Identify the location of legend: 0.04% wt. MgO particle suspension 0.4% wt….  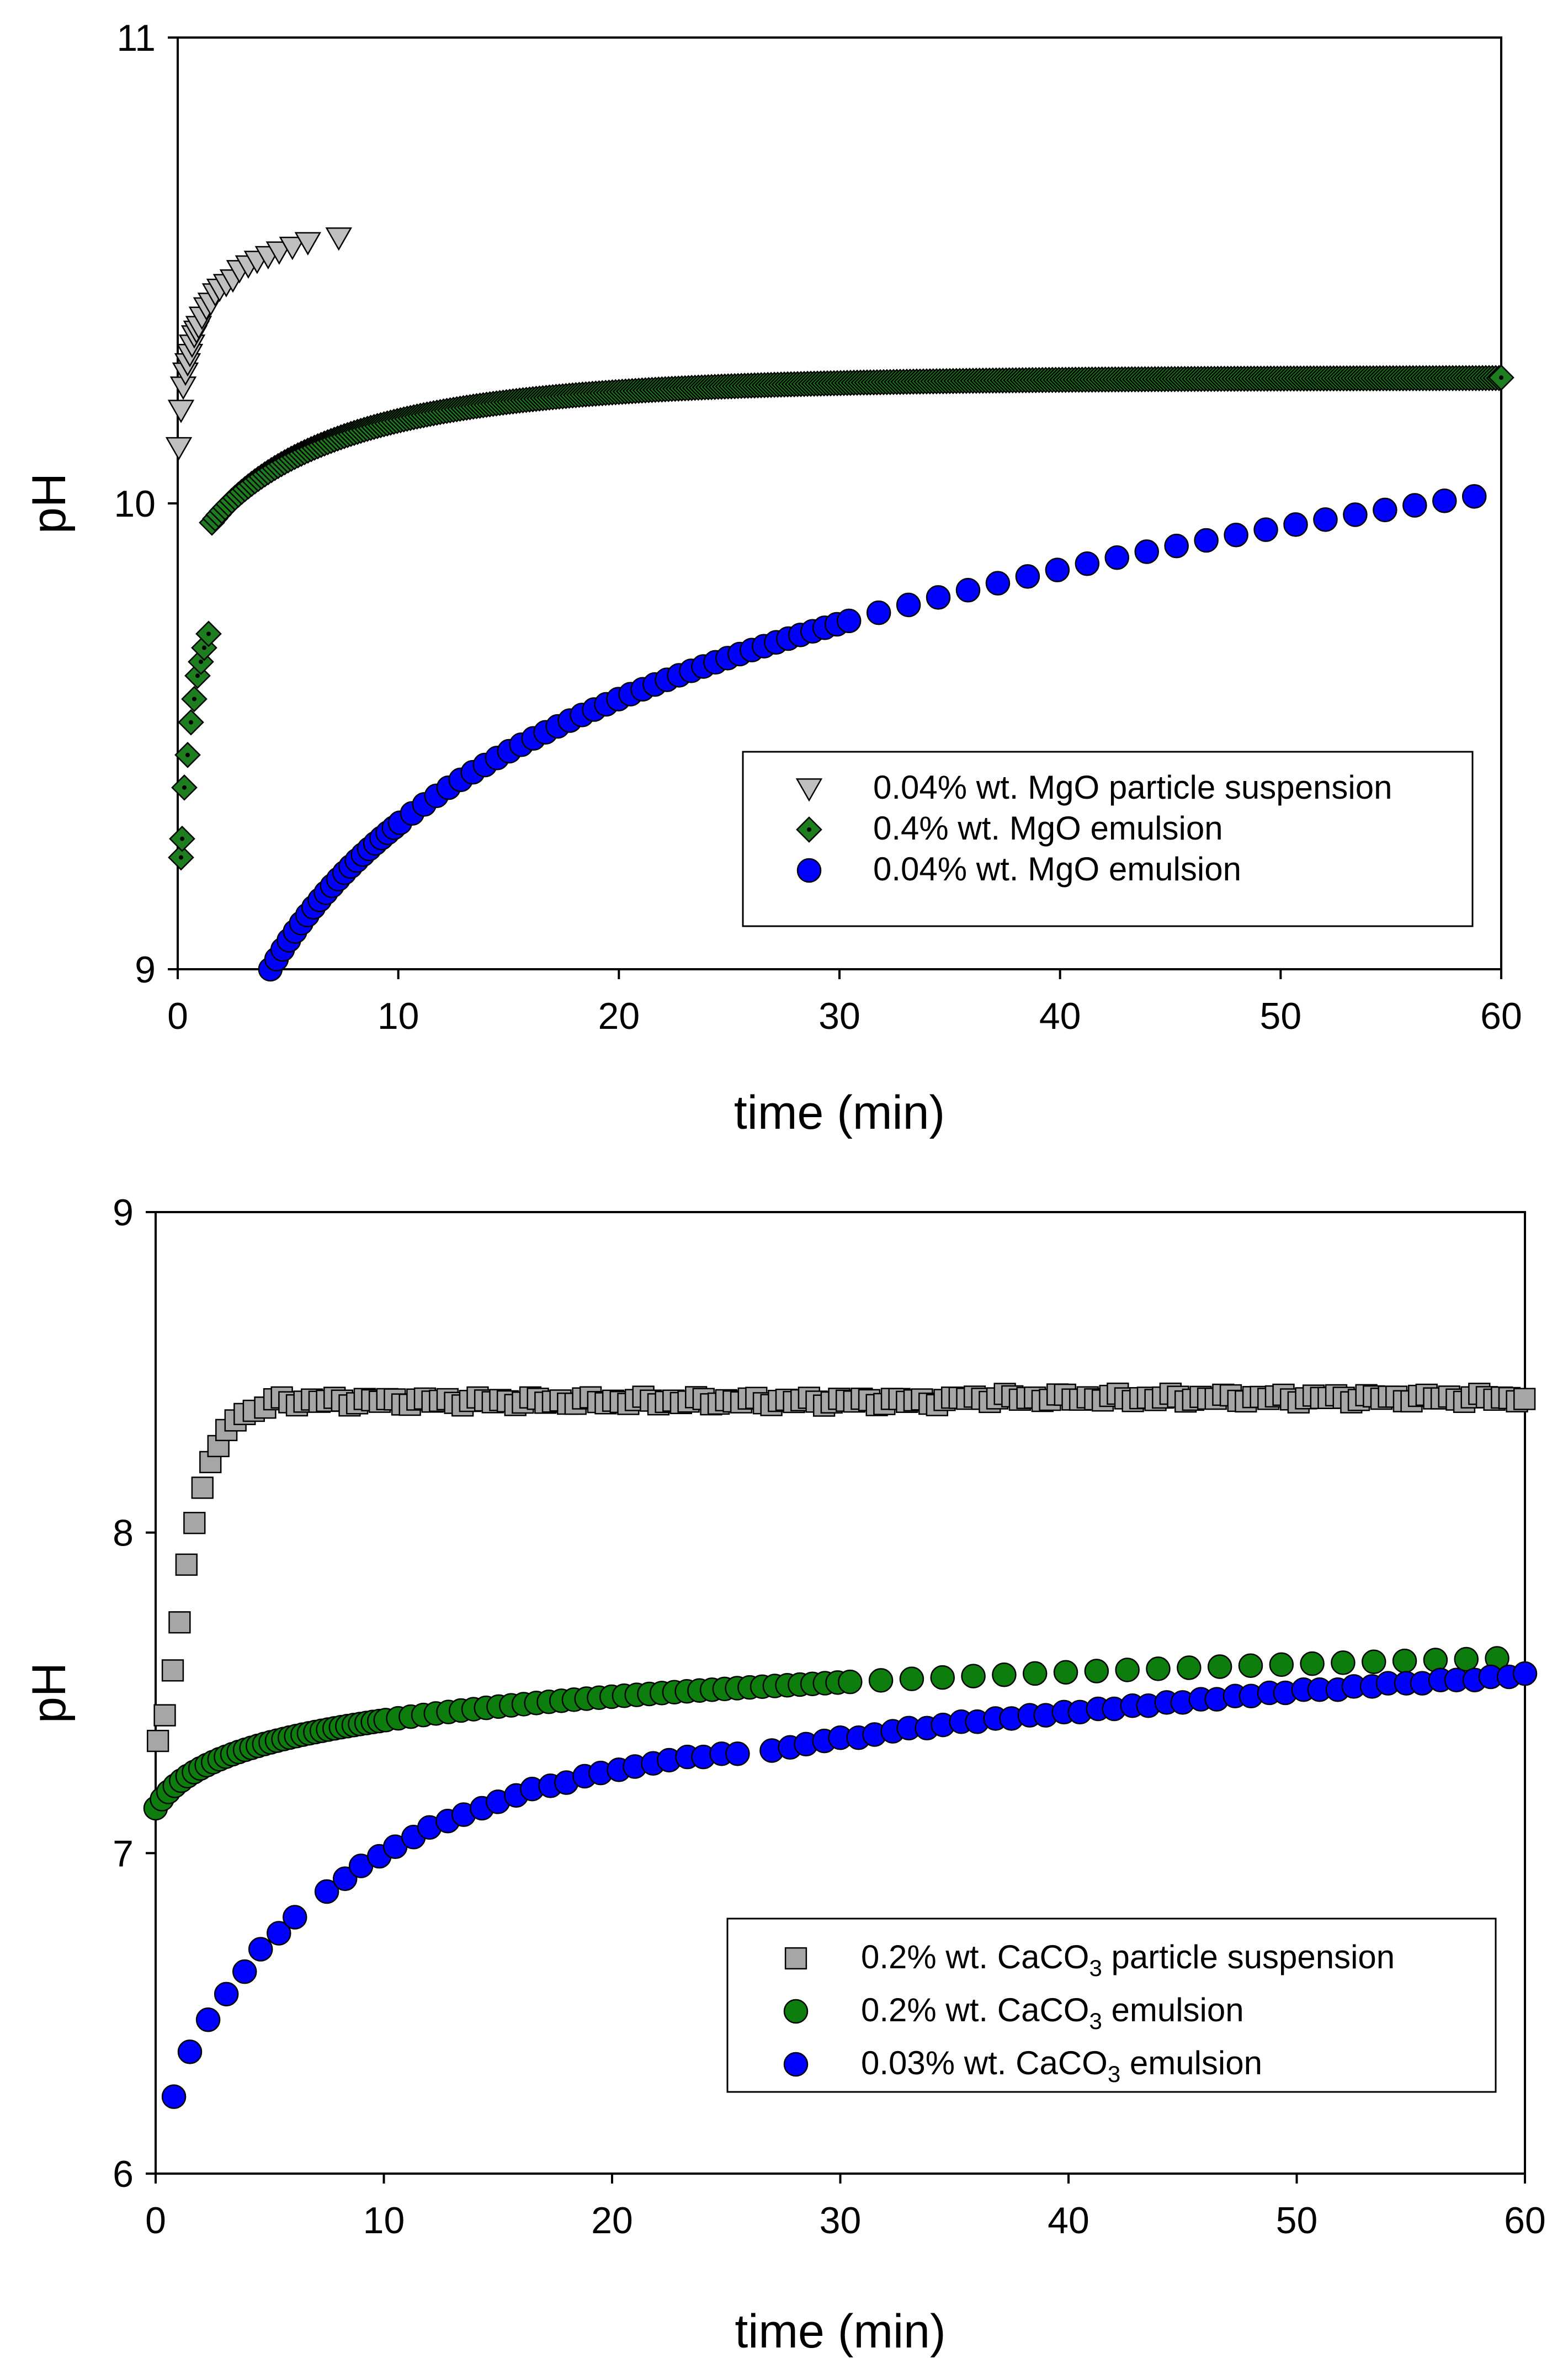
(1108, 839).